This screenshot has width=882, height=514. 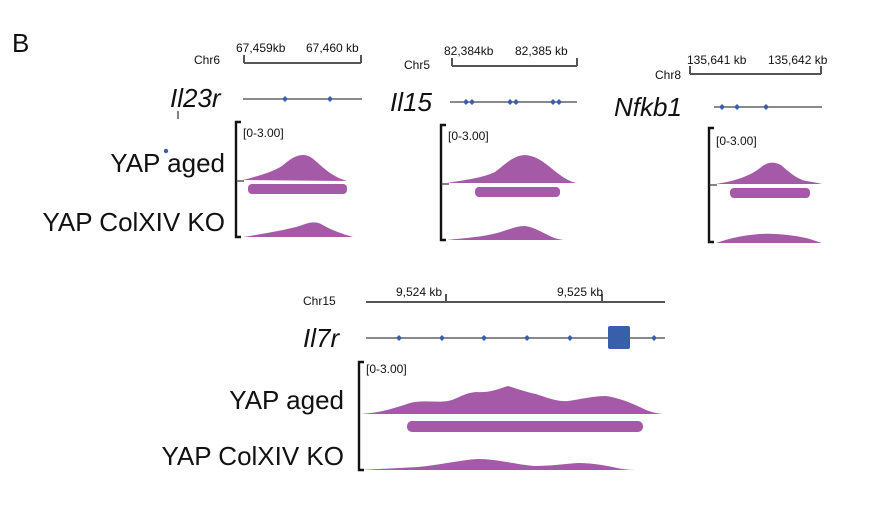 What do you see at coordinates (166, 151) in the screenshot?
I see `gene-model-marker` at bounding box center [166, 151].